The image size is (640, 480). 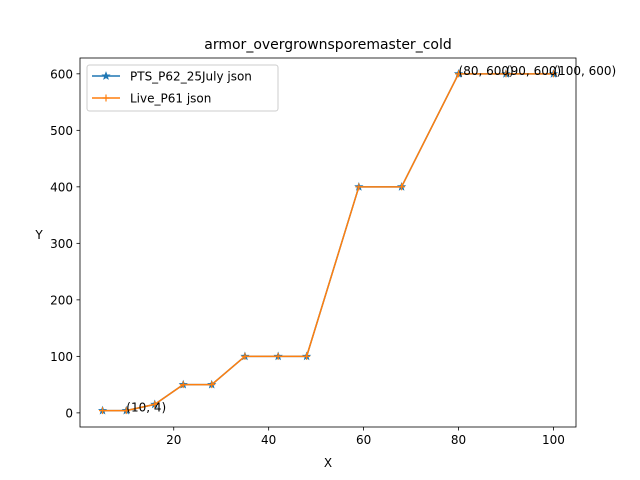 What do you see at coordinates (170, 99) in the screenshot?
I see `legend-label: Live_P61 json` at bounding box center [170, 99].